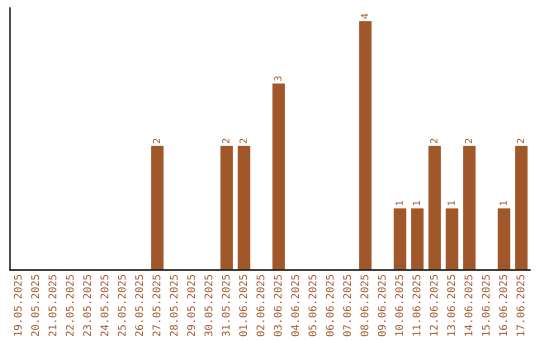 The height and width of the screenshot is (340, 540). I want to click on x-tick-label: 02.06.2025, so click(260, 305).